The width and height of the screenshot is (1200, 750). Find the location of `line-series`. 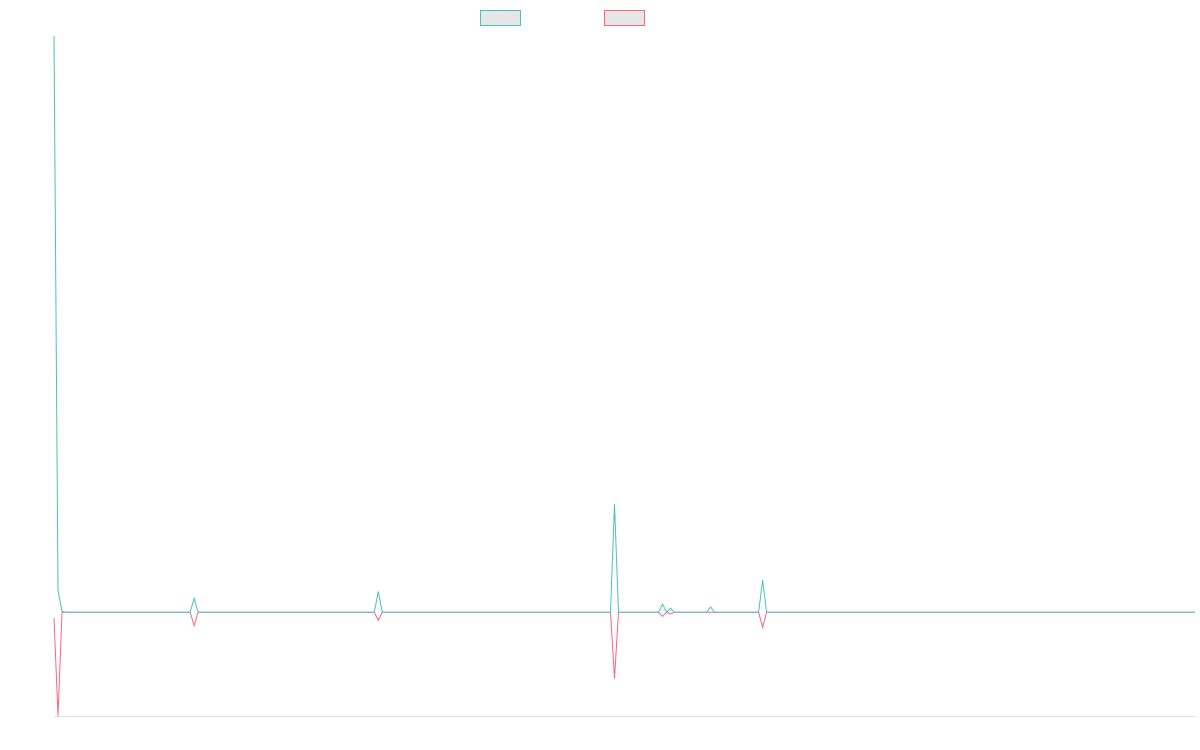

line-series is located at coordinates (624, 664).